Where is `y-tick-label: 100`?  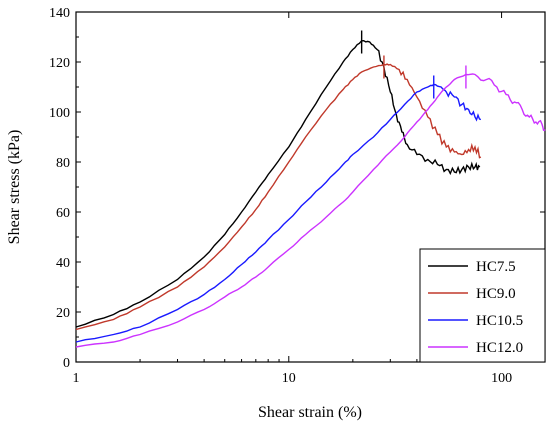 y-tick-label: 100 is located at coordinates (59, 113).